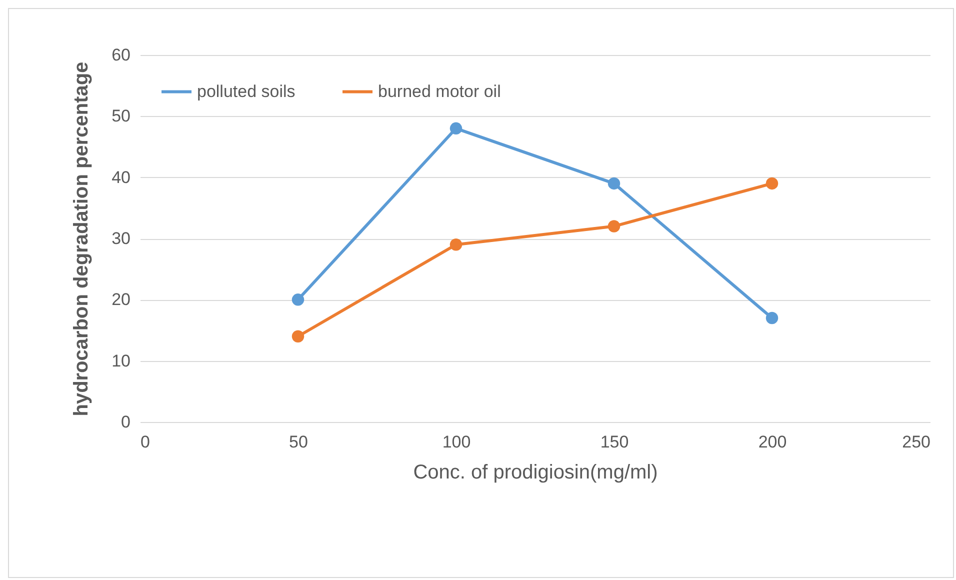 The height and width of the screenshot is (580, 956). What do you see at coordinates (916, 442) in the screenshot?
I see `x-tick-label: 250` at bounding box center [916, 442].